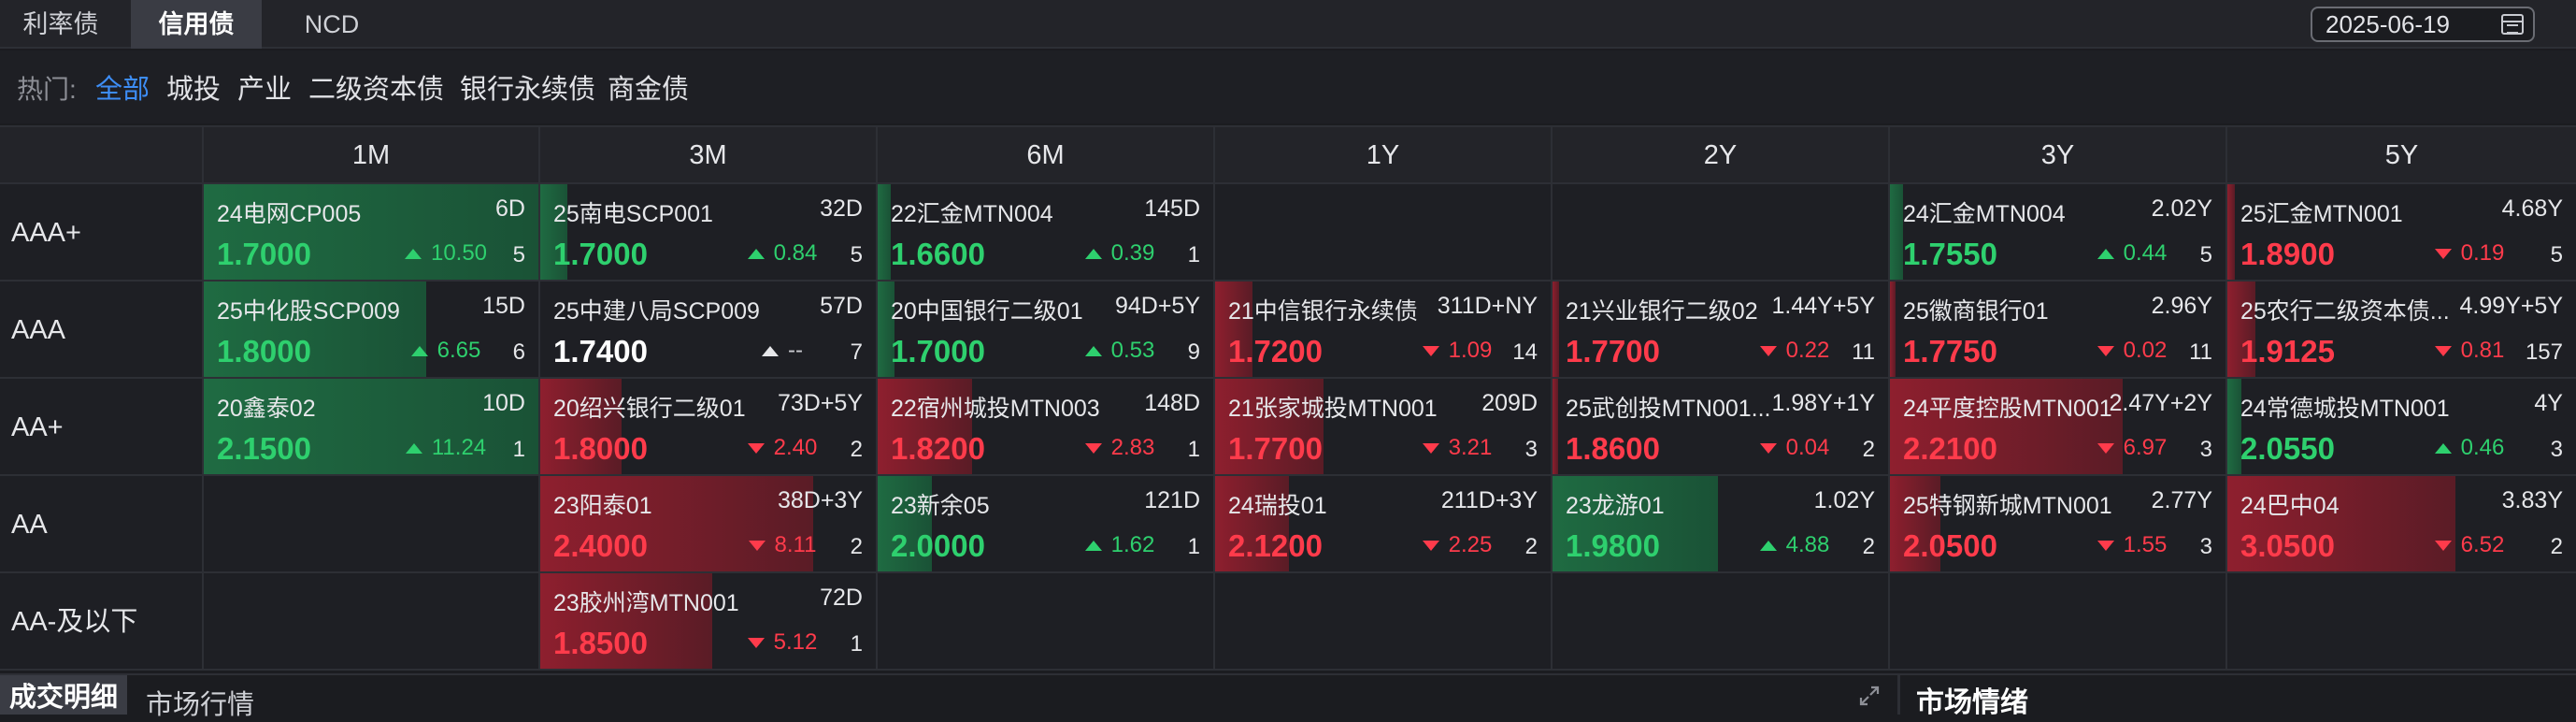 This screenshot has height=722, width=2576. I want to click on yield-change: 2.40, so click(782, 448).